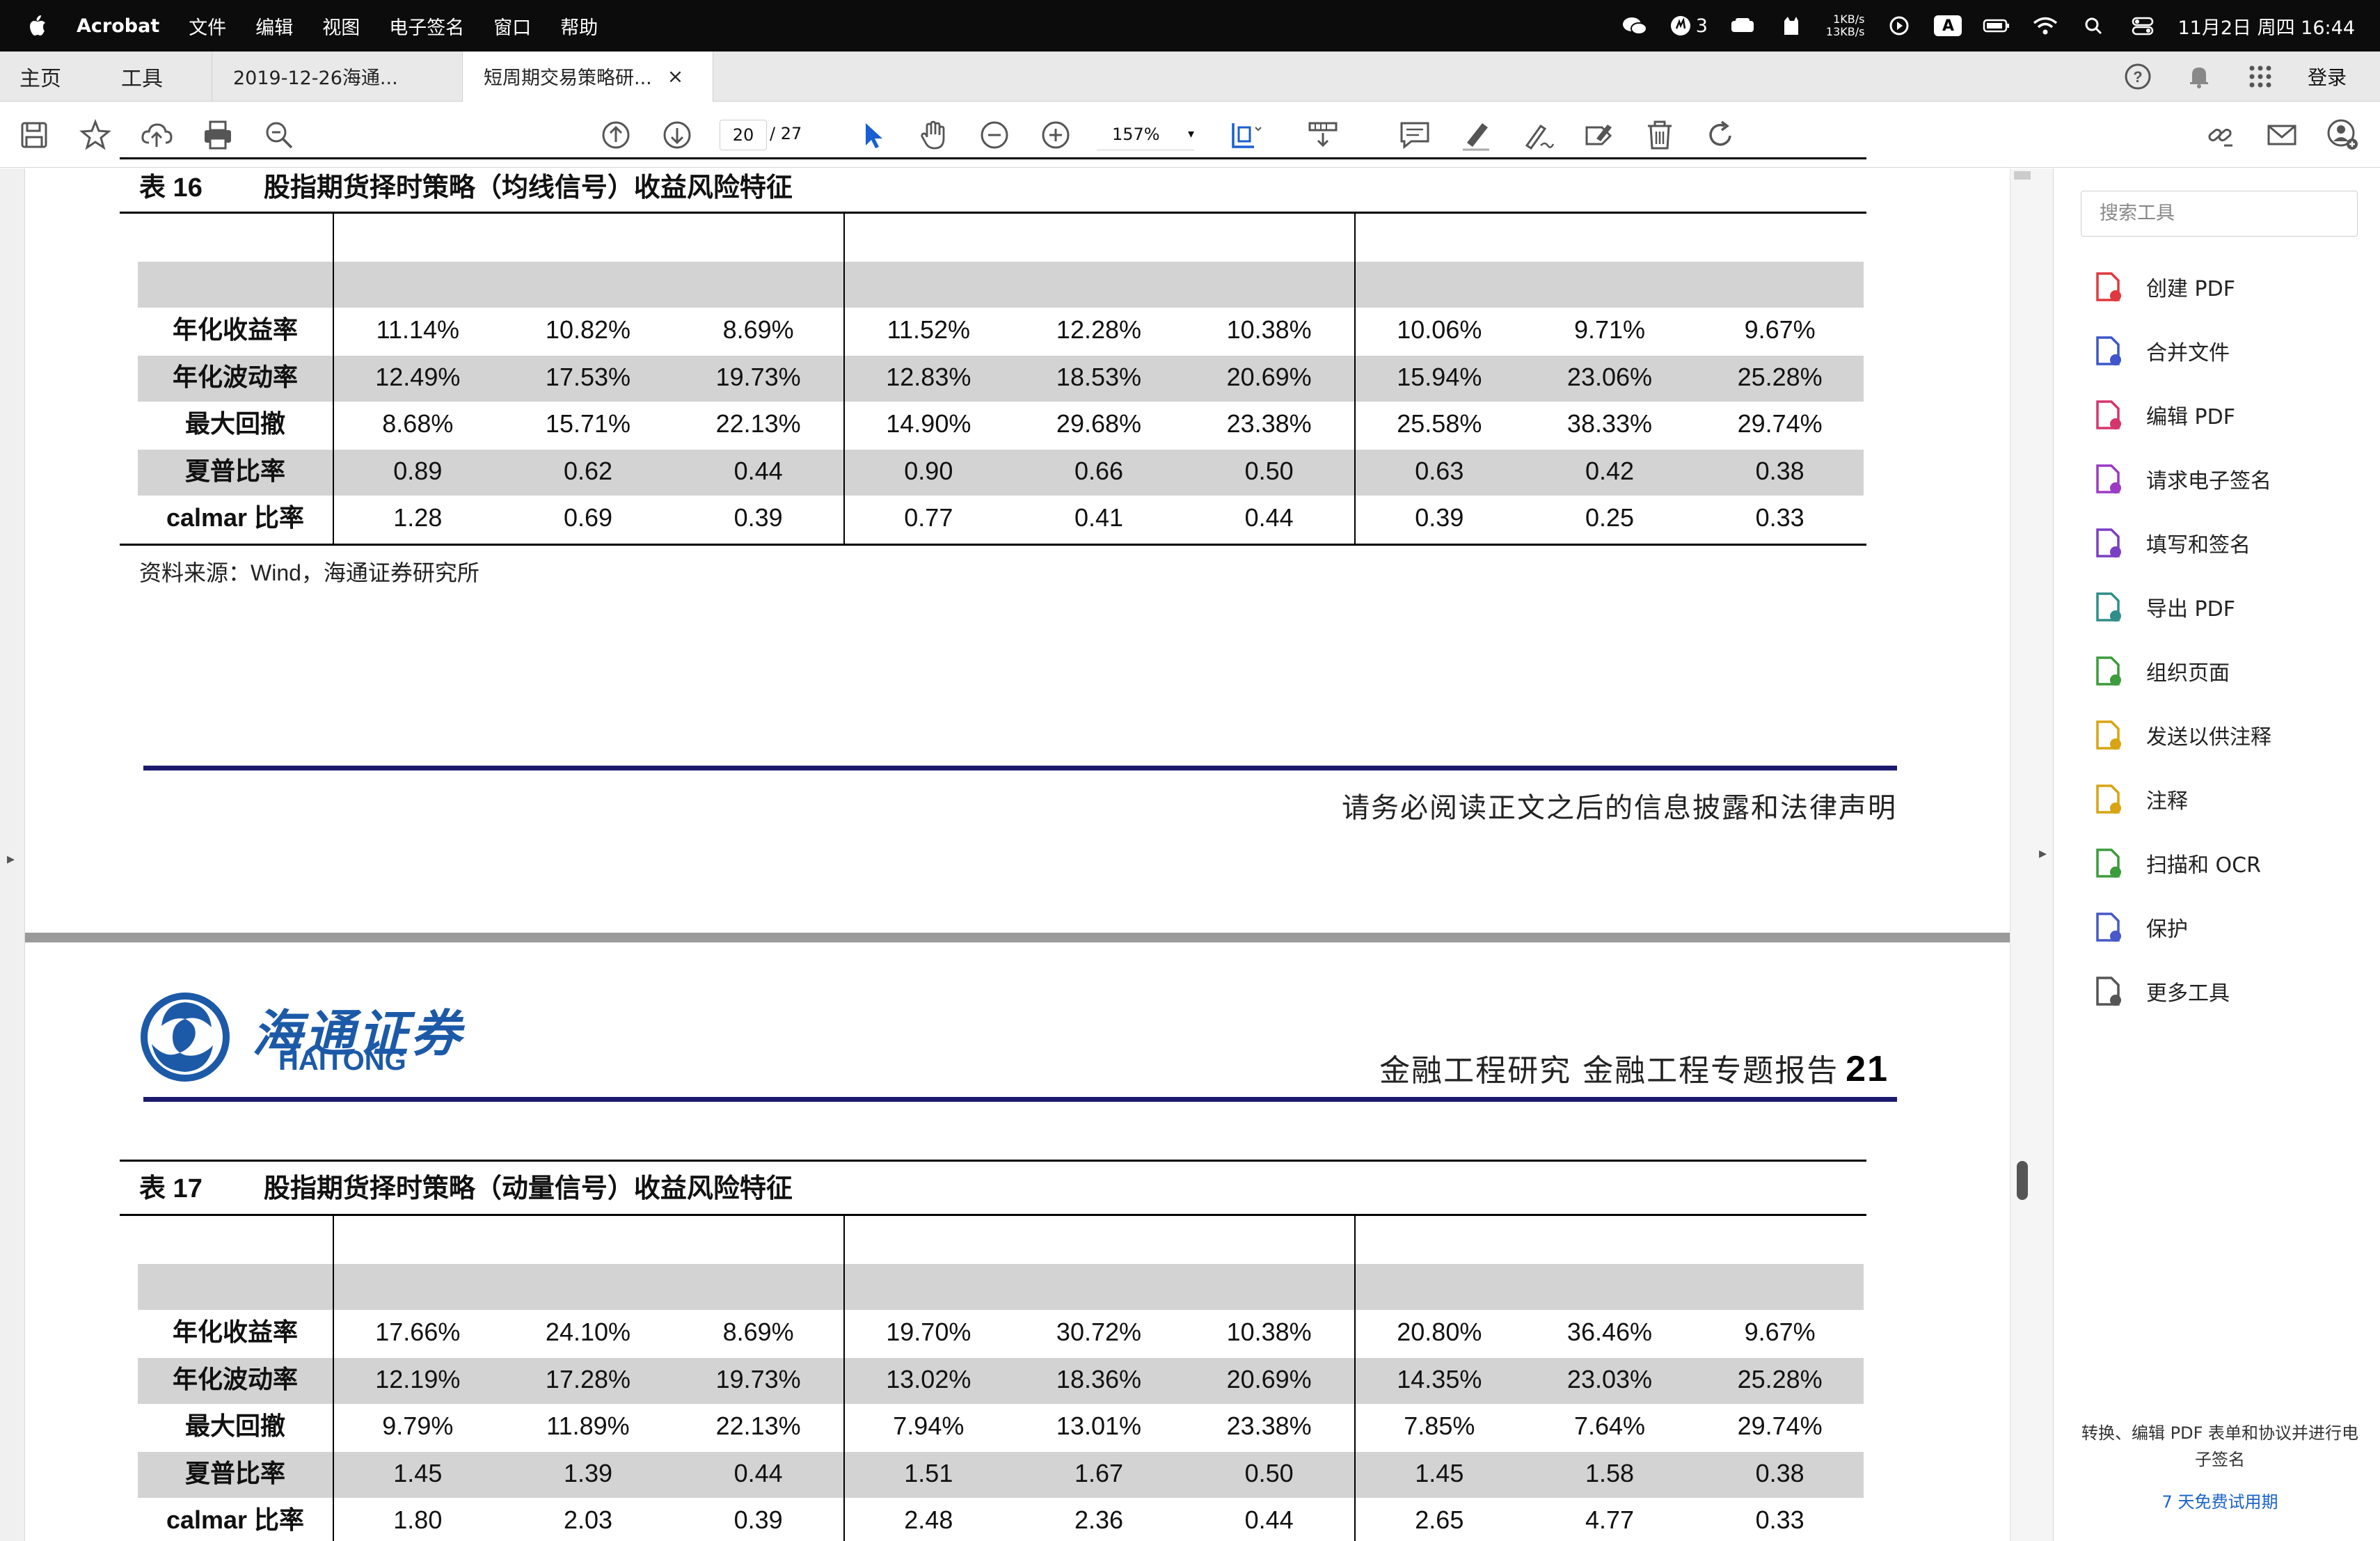 This screenshot has height=1541, width=2380. Describe the element at coordinates (40, 78) in the screenshot. I see `home-tab: 主页` at that location.